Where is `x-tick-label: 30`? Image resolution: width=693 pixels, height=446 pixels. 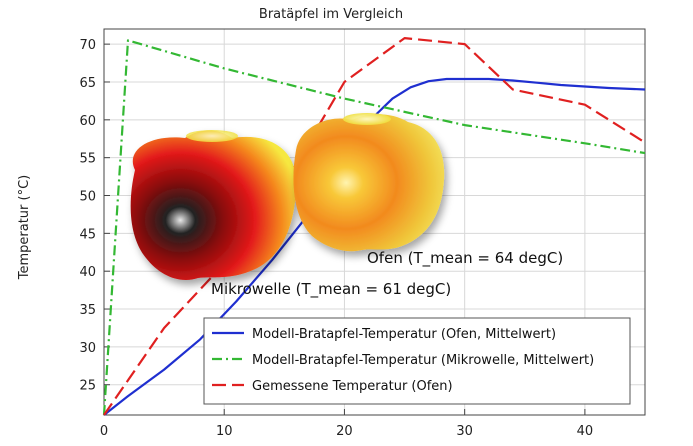
x-tick-label: 30 is located at coordinates (464, 431).